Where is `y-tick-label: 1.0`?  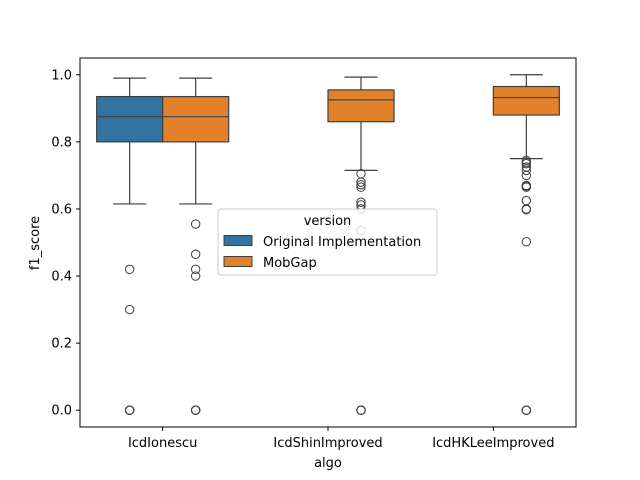
y-tick-label: 1.0 is located at coordinates (61, 75).